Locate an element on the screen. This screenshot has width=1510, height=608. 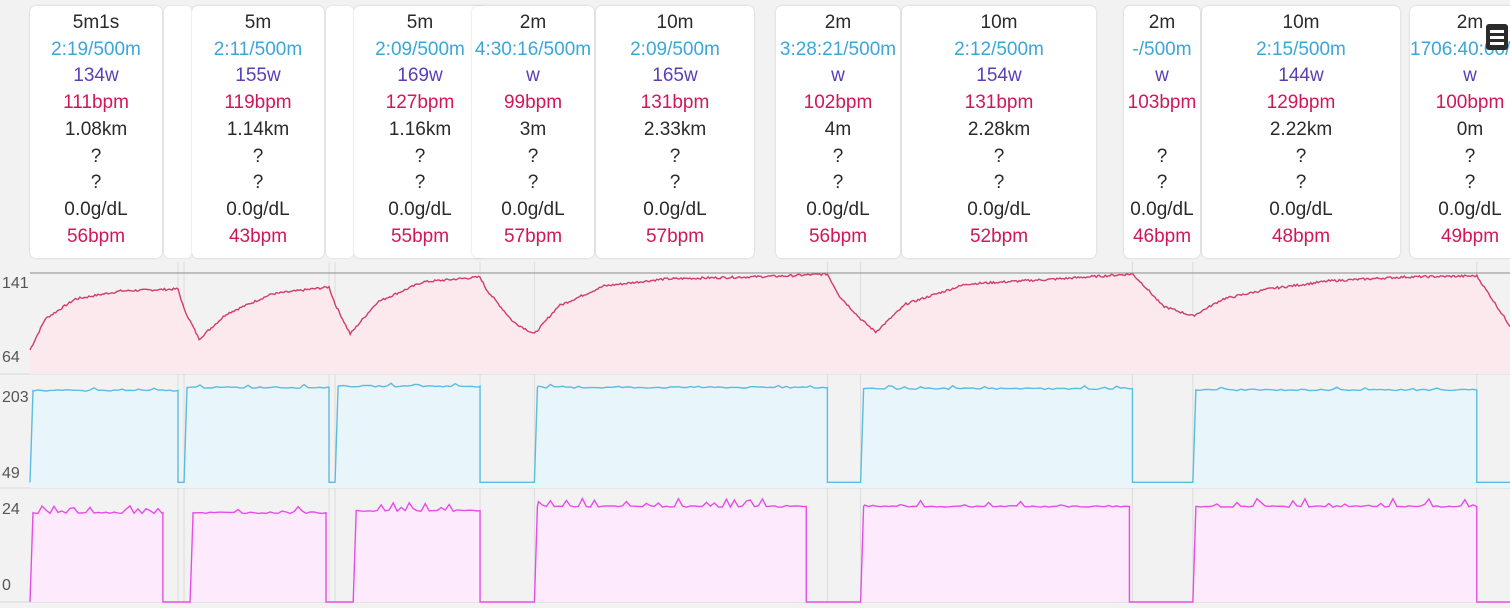
interval-distance: 2.33km is located at coordinates (675, 129).